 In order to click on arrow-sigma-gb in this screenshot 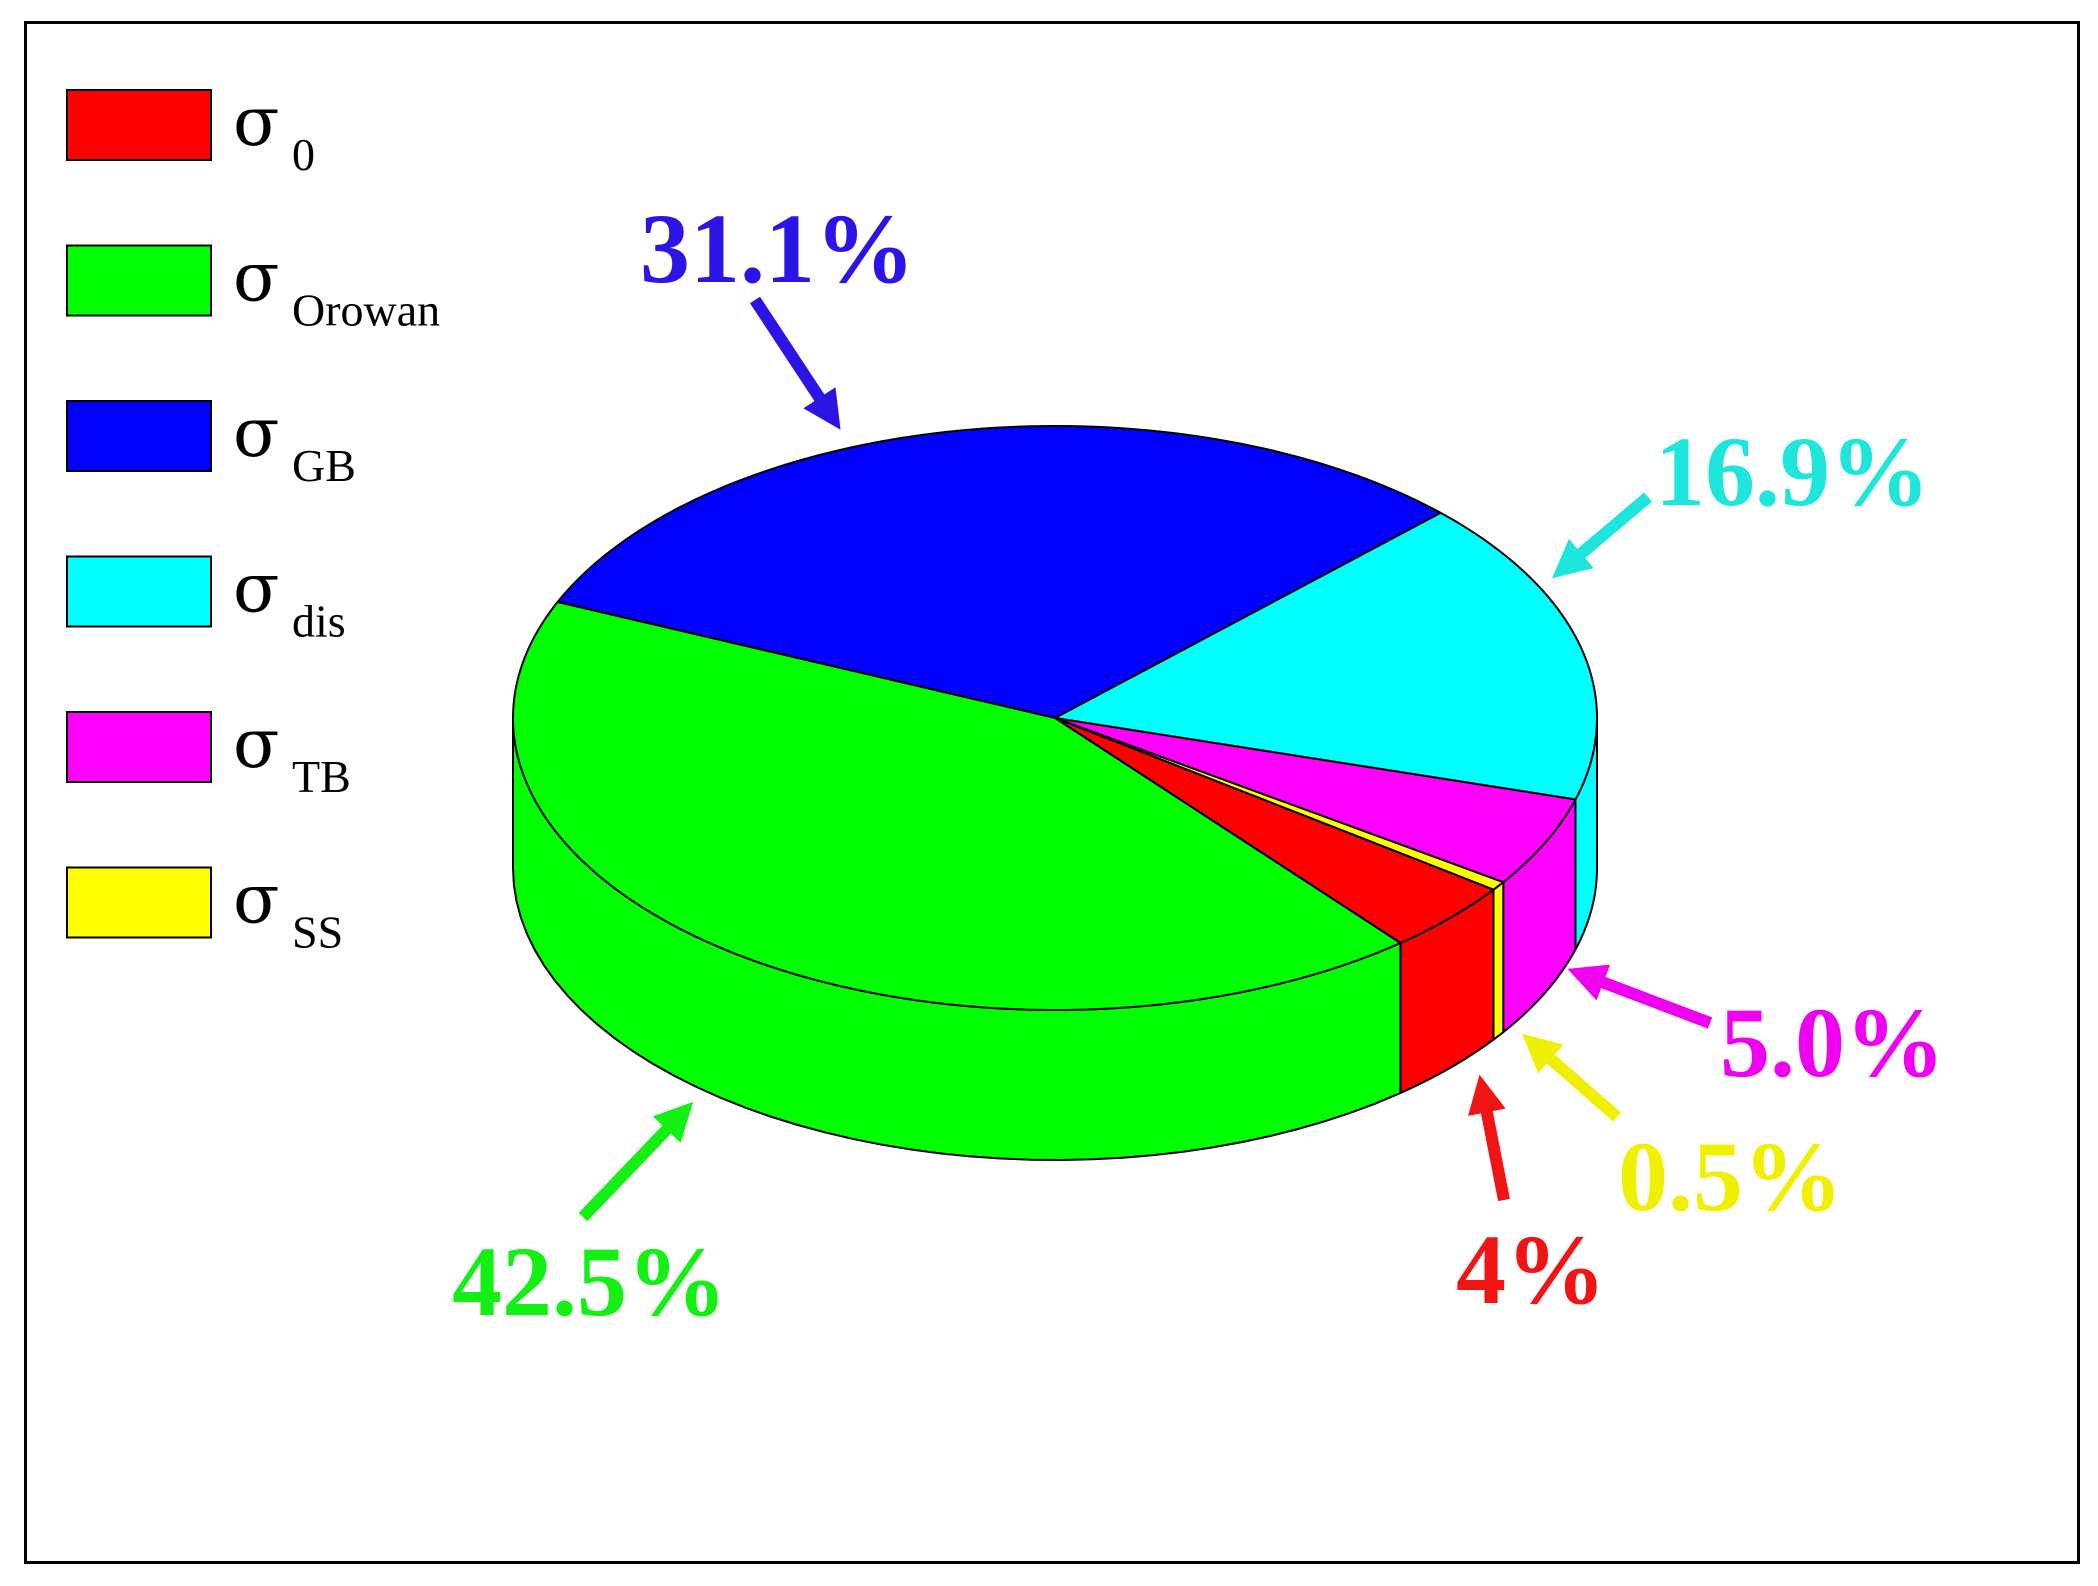, I will do `click(795, 363)`.